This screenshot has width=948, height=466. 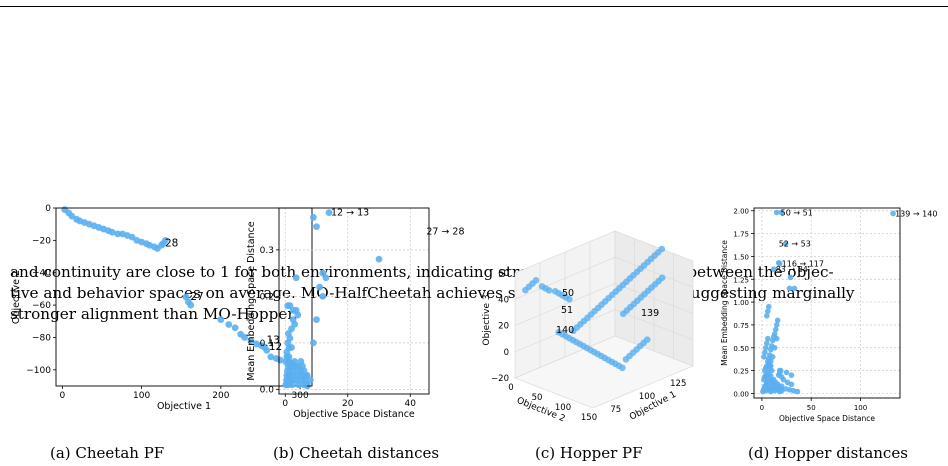 I want to click on caption-c: (c) Hopper PF, so click(x=589, y=453).